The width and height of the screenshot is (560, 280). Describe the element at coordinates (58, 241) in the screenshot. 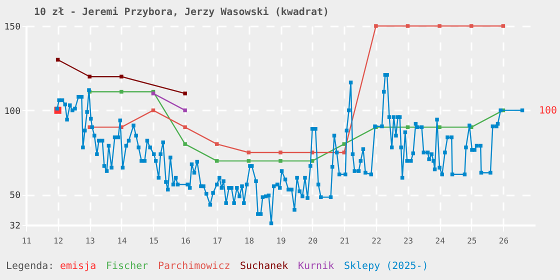

I see `x-tick-label: 12` at that location.